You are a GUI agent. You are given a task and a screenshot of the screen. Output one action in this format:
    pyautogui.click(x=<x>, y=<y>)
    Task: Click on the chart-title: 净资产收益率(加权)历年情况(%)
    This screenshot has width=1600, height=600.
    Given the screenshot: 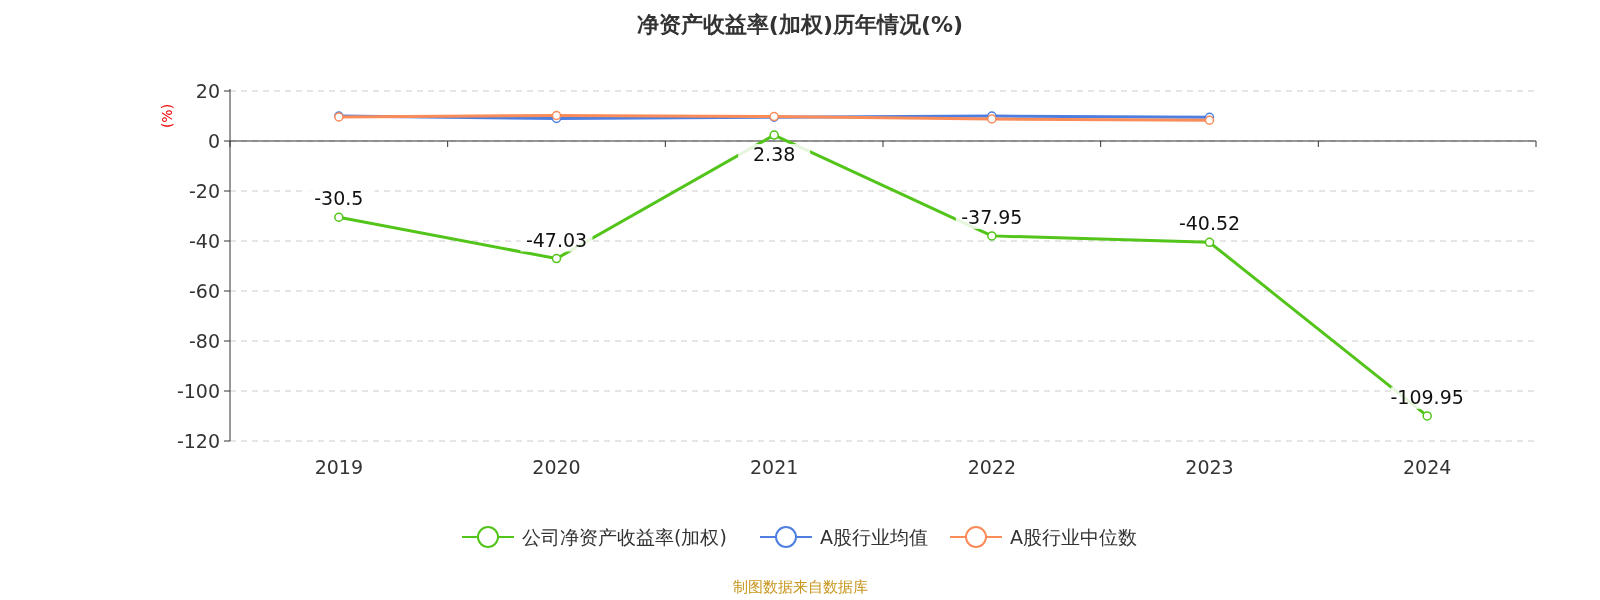 What is the action you would take?
    pyautogui.click(x=800, y=24)
    